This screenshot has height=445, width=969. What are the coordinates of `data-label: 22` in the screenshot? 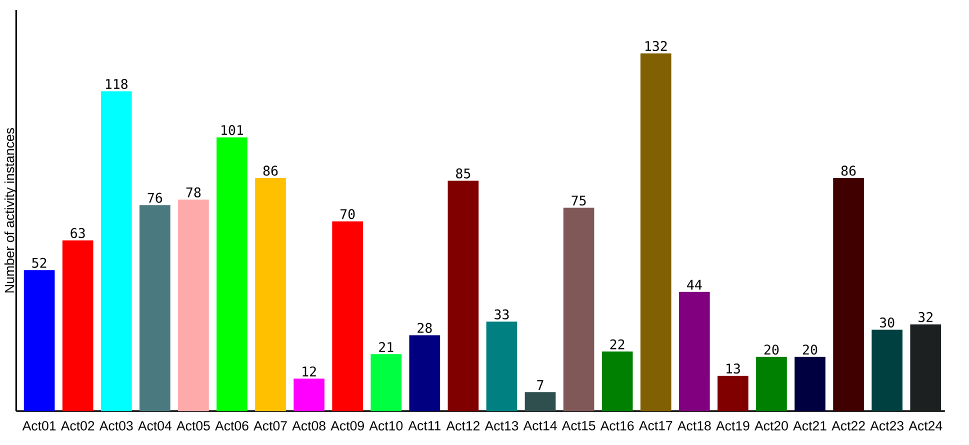 It's located at (617, 344).